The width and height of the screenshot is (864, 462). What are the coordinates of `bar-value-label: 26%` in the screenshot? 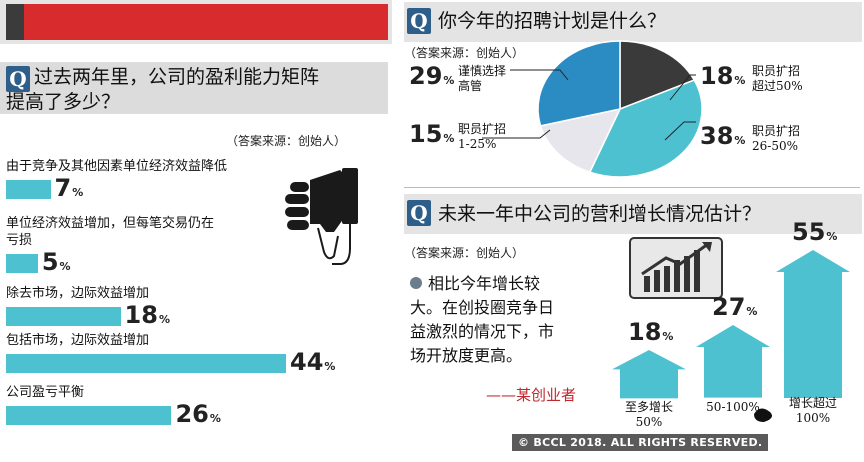 It's located at (198, 414).